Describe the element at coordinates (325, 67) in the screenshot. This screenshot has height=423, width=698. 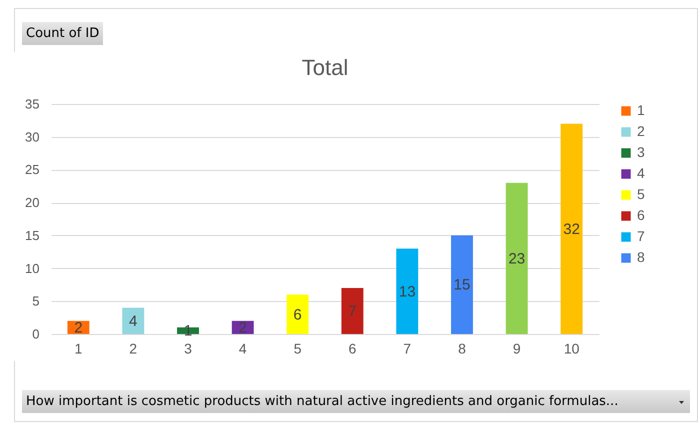
I see `chart-title: Total` at that location.